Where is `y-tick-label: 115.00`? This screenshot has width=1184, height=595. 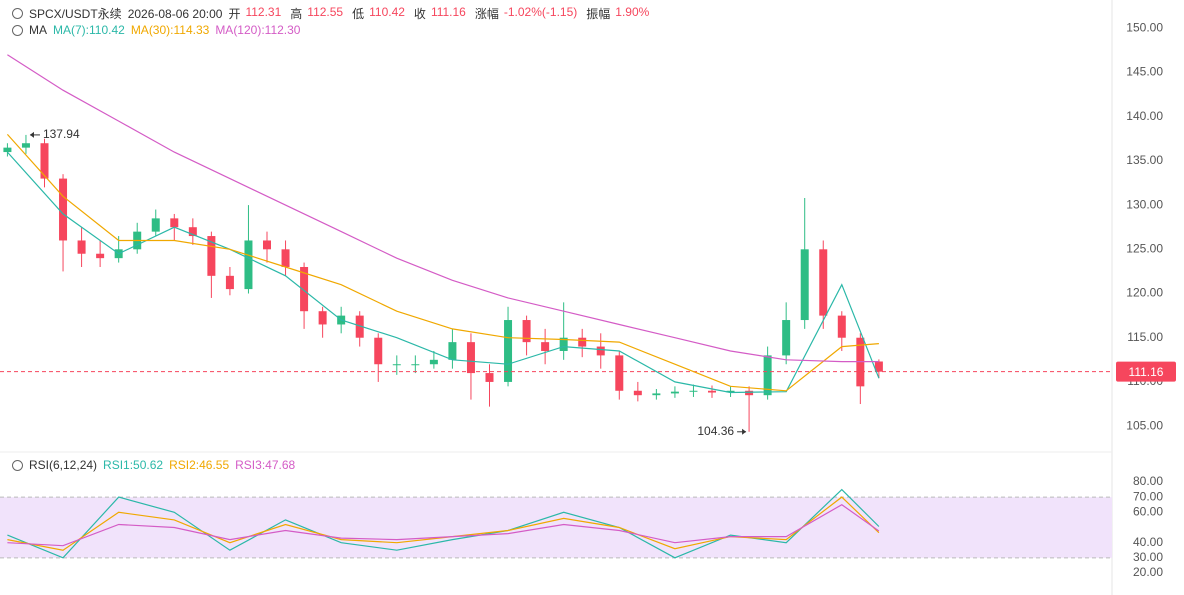
y-tick-label: 115.00 is located at coordinates (1145, 337).